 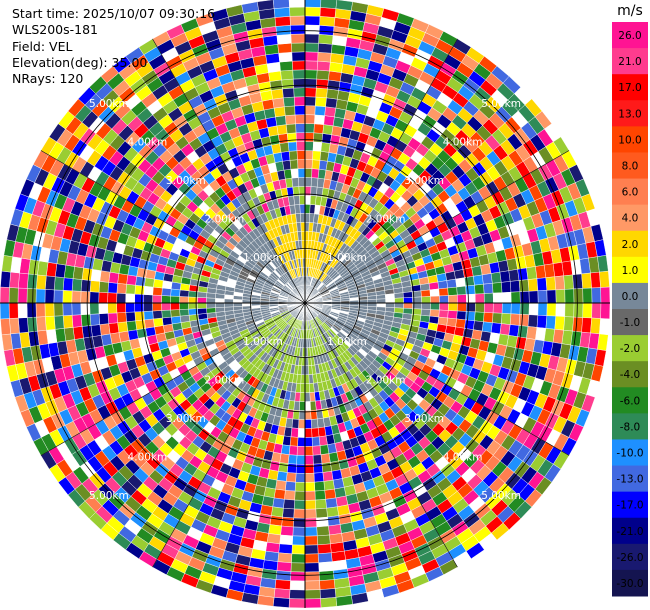 I want to click on colorbar-tick-label: 21.0, so click(x=629, y=62).